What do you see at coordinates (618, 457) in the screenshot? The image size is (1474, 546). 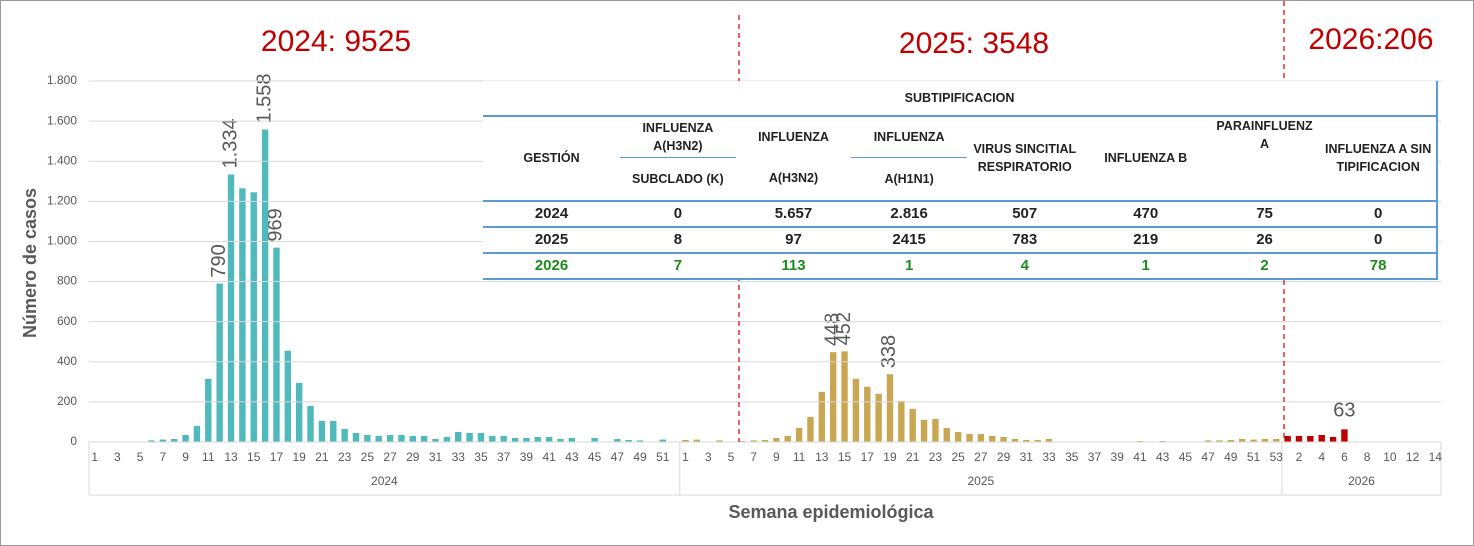 I see `x-tick-label: 47` at bounding box center [618, 457].